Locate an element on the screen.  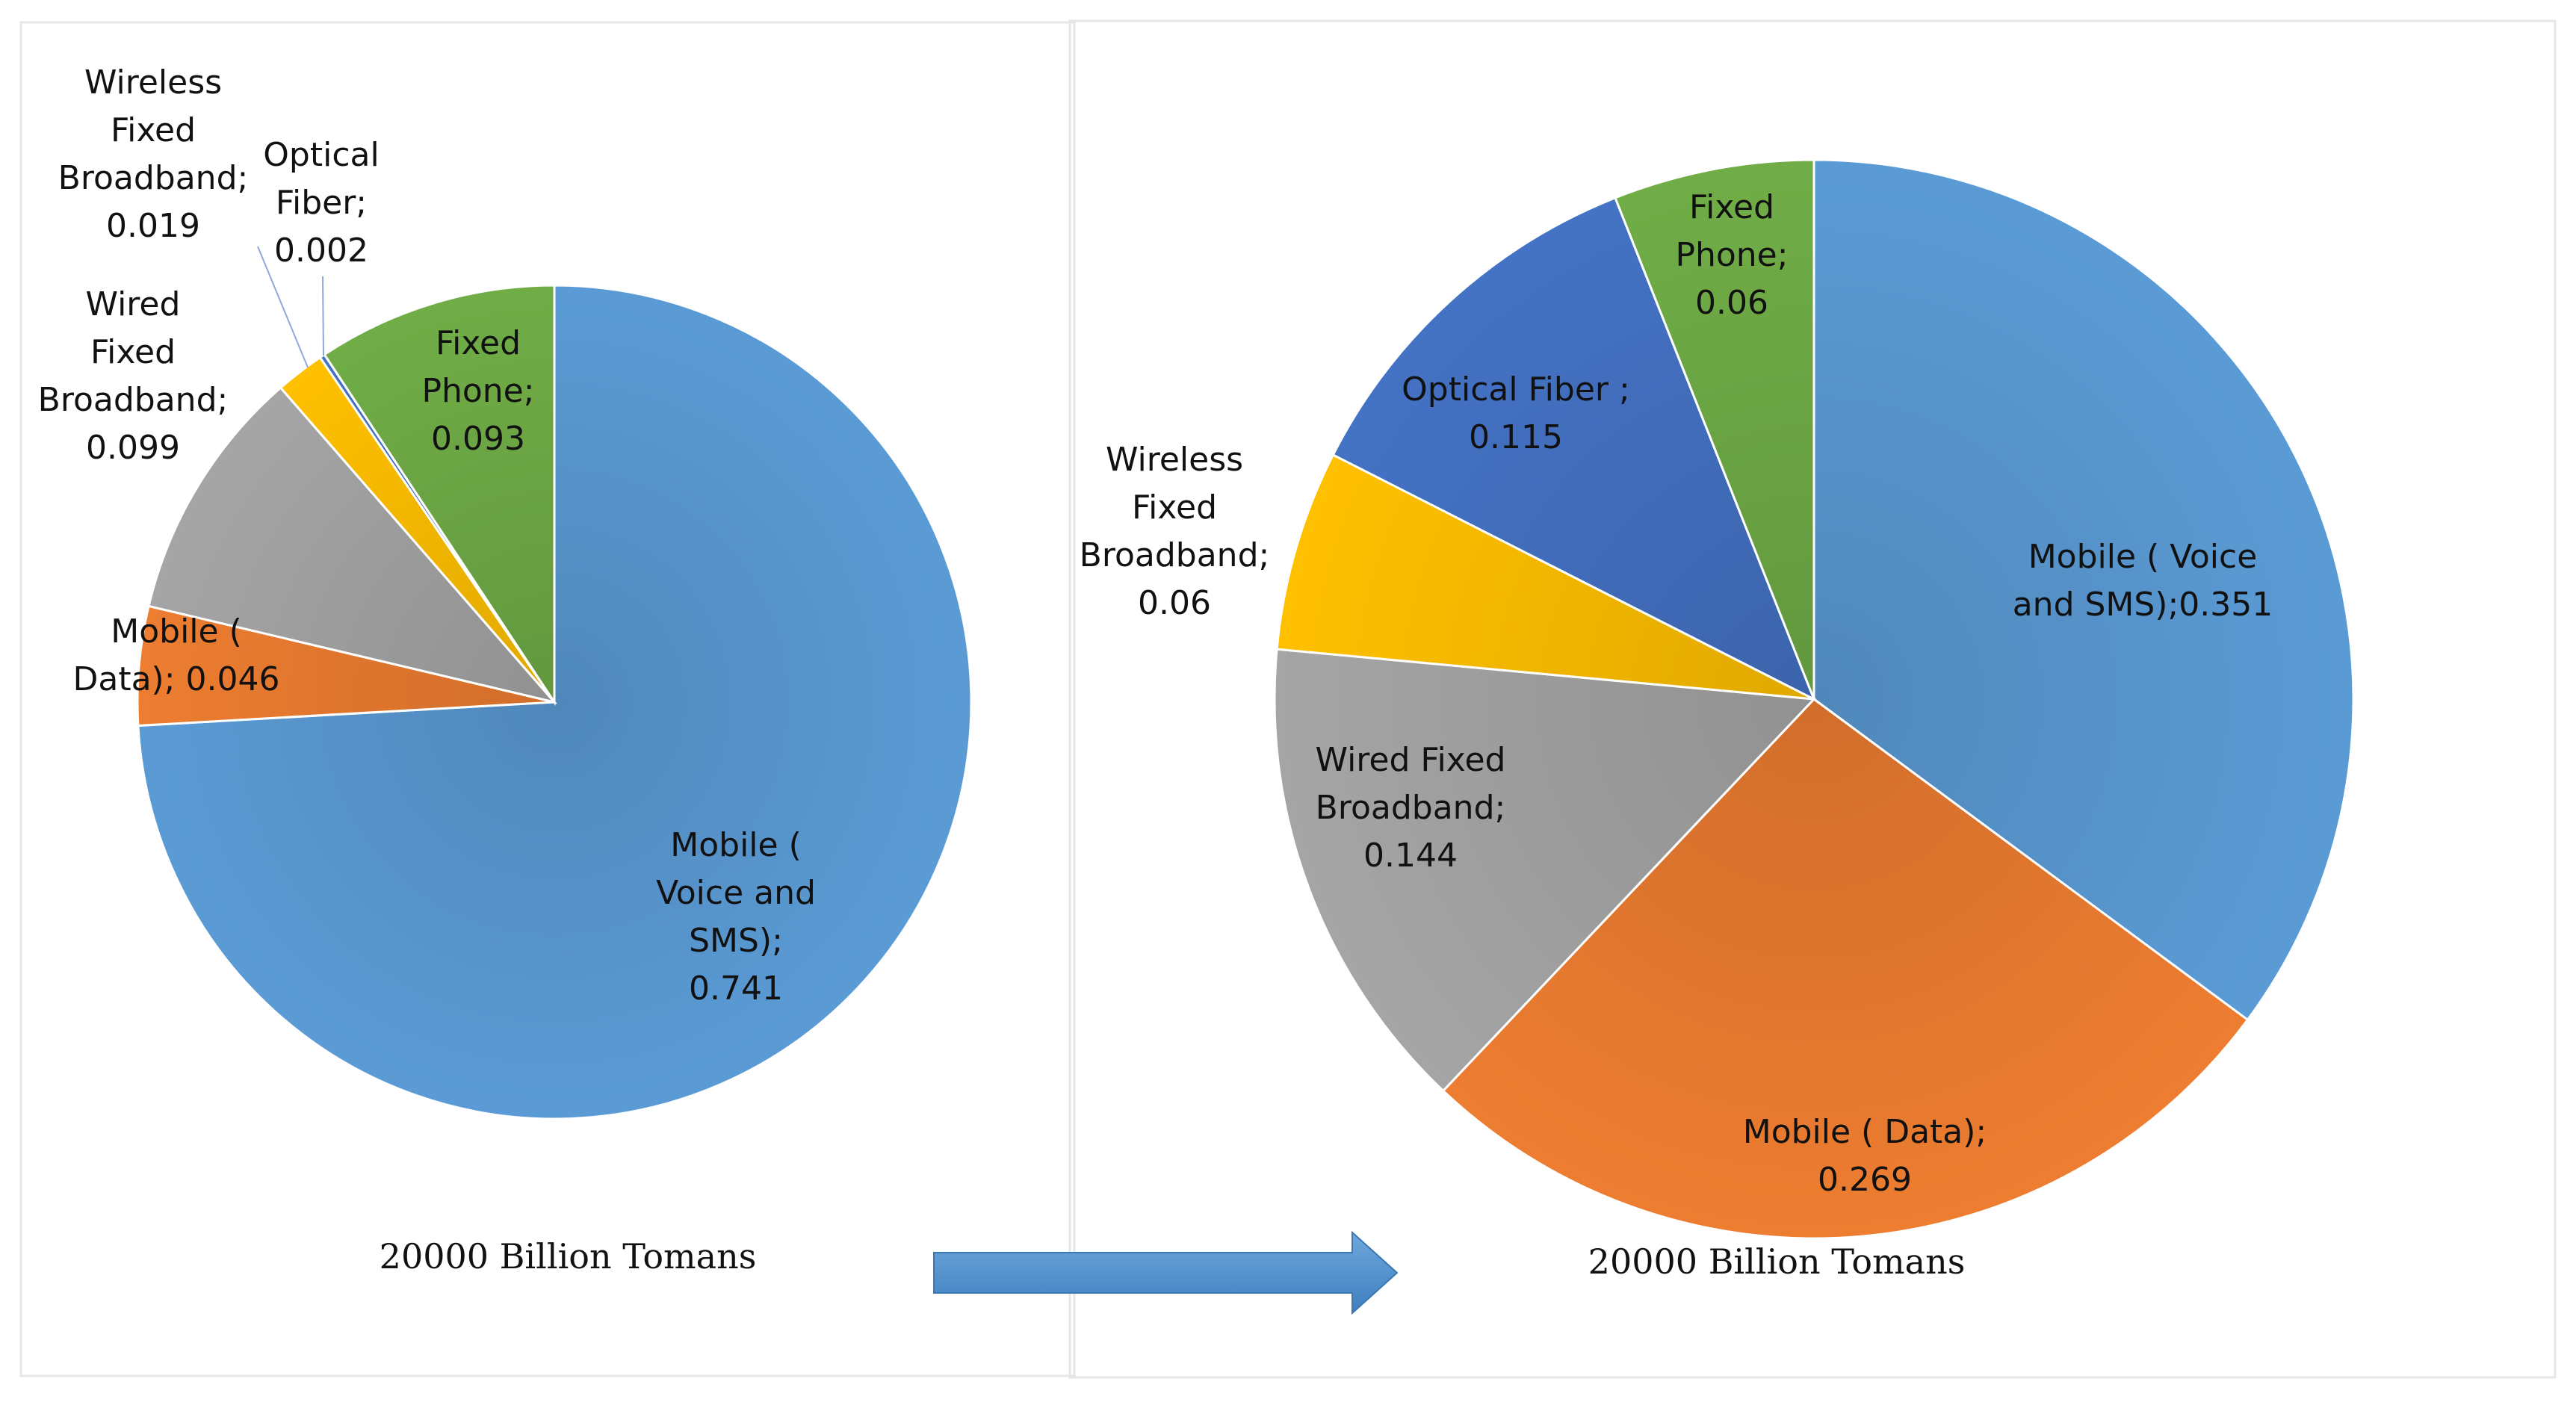
transition-arrow is located at coordinates (1166, 1272).